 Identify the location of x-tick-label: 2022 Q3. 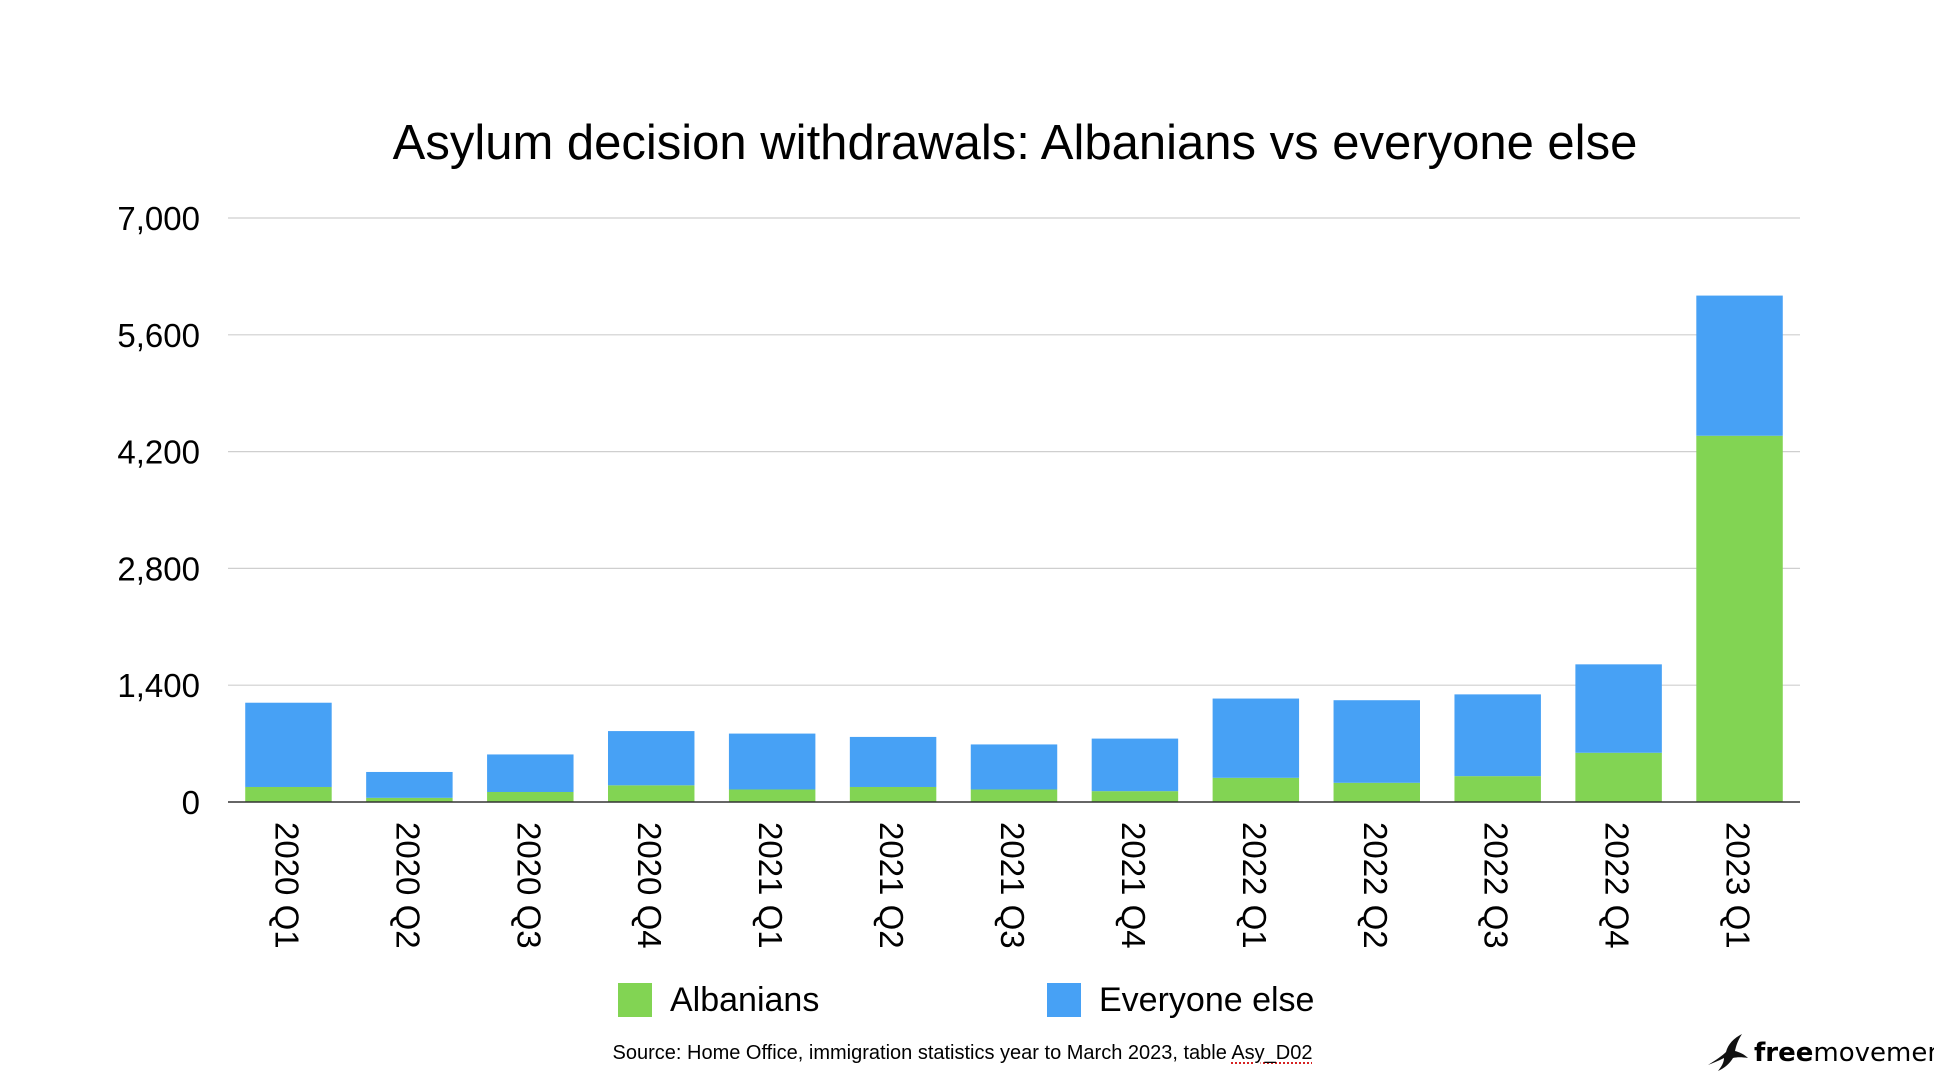
(1496, 885).